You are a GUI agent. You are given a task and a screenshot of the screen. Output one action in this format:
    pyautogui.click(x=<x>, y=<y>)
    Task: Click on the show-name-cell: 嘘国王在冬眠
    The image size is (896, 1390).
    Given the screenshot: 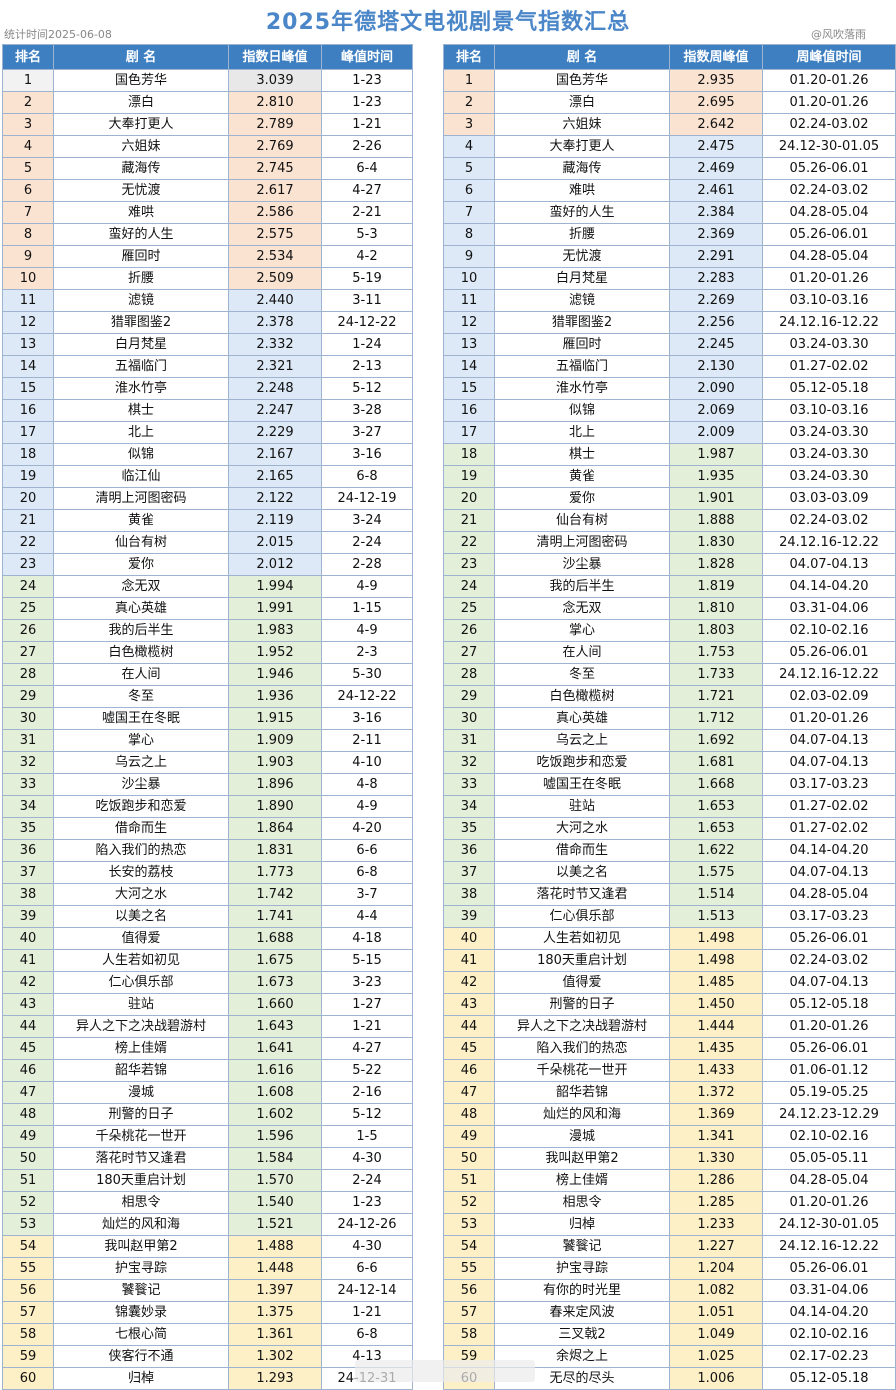 What is the action you would take?
    pyautogui.click(x=141, y=718)
    